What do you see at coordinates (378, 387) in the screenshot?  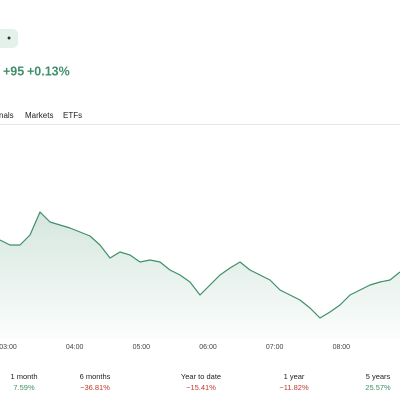 I see `period-return: 25.57%` at bounding box center [378, 387].